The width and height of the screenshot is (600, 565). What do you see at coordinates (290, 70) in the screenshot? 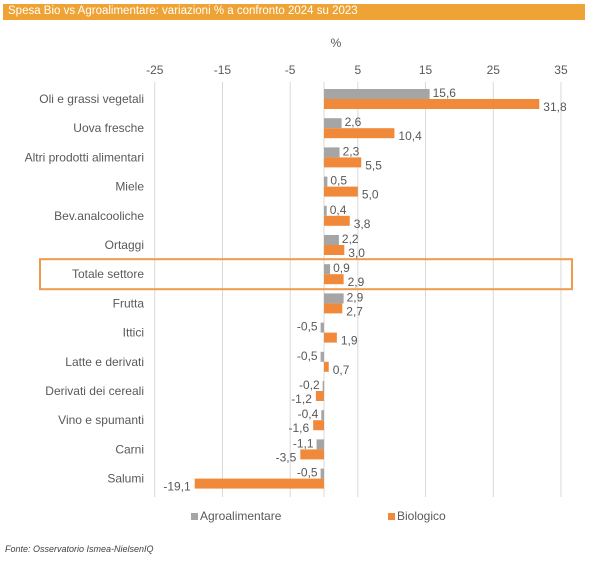
I see `x-tick-label: -5` at bounding box center [290, 70].